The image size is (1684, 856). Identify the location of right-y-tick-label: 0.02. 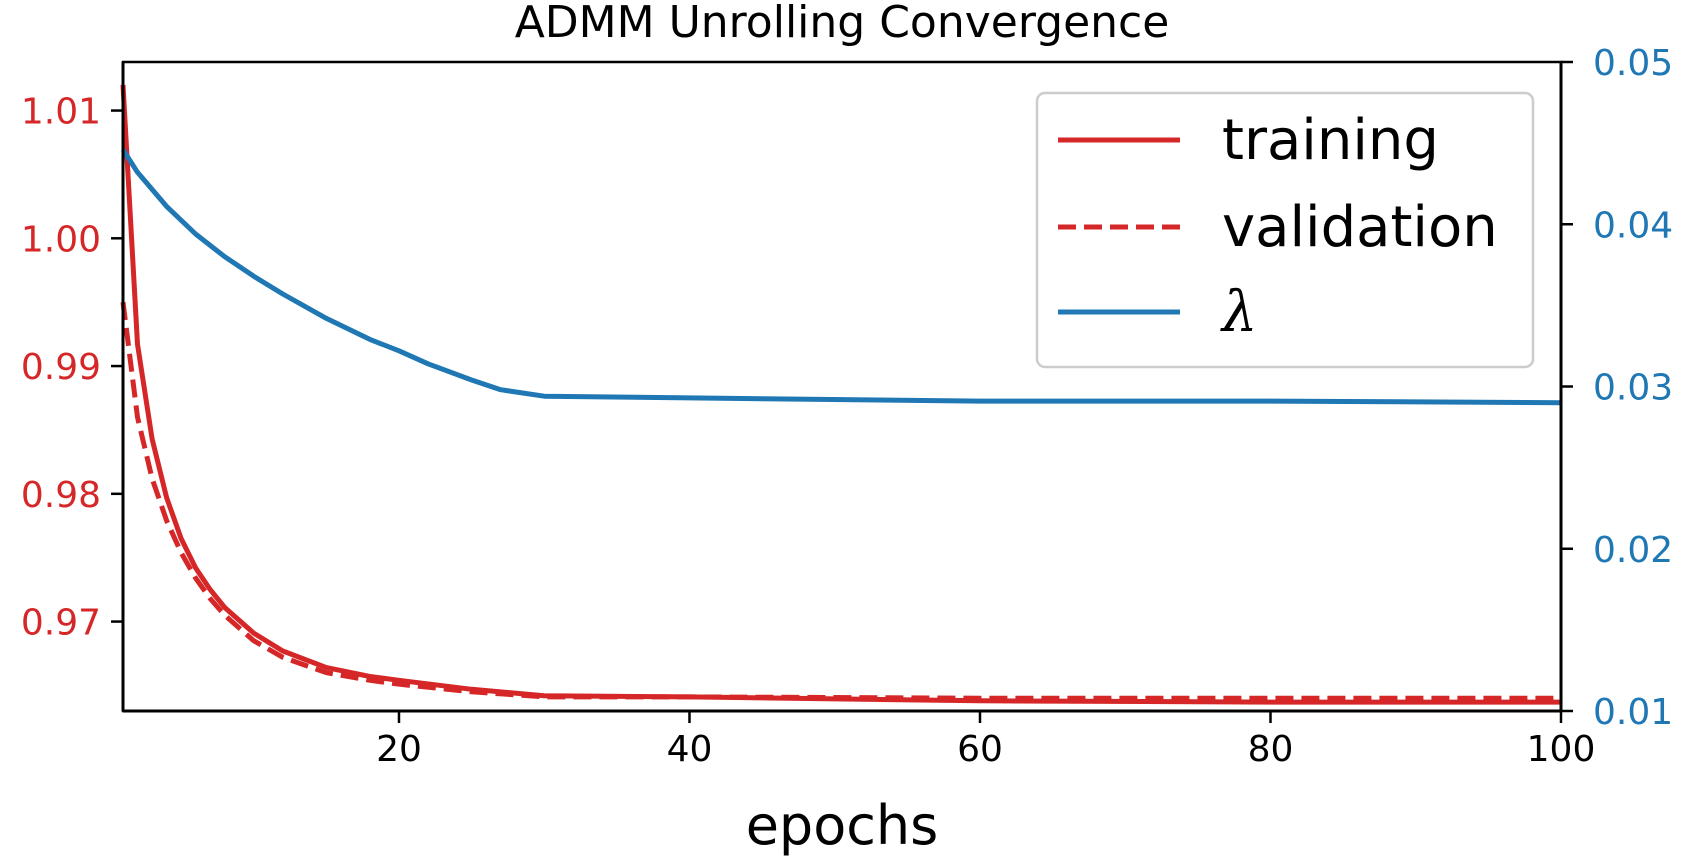
(1633, 550).